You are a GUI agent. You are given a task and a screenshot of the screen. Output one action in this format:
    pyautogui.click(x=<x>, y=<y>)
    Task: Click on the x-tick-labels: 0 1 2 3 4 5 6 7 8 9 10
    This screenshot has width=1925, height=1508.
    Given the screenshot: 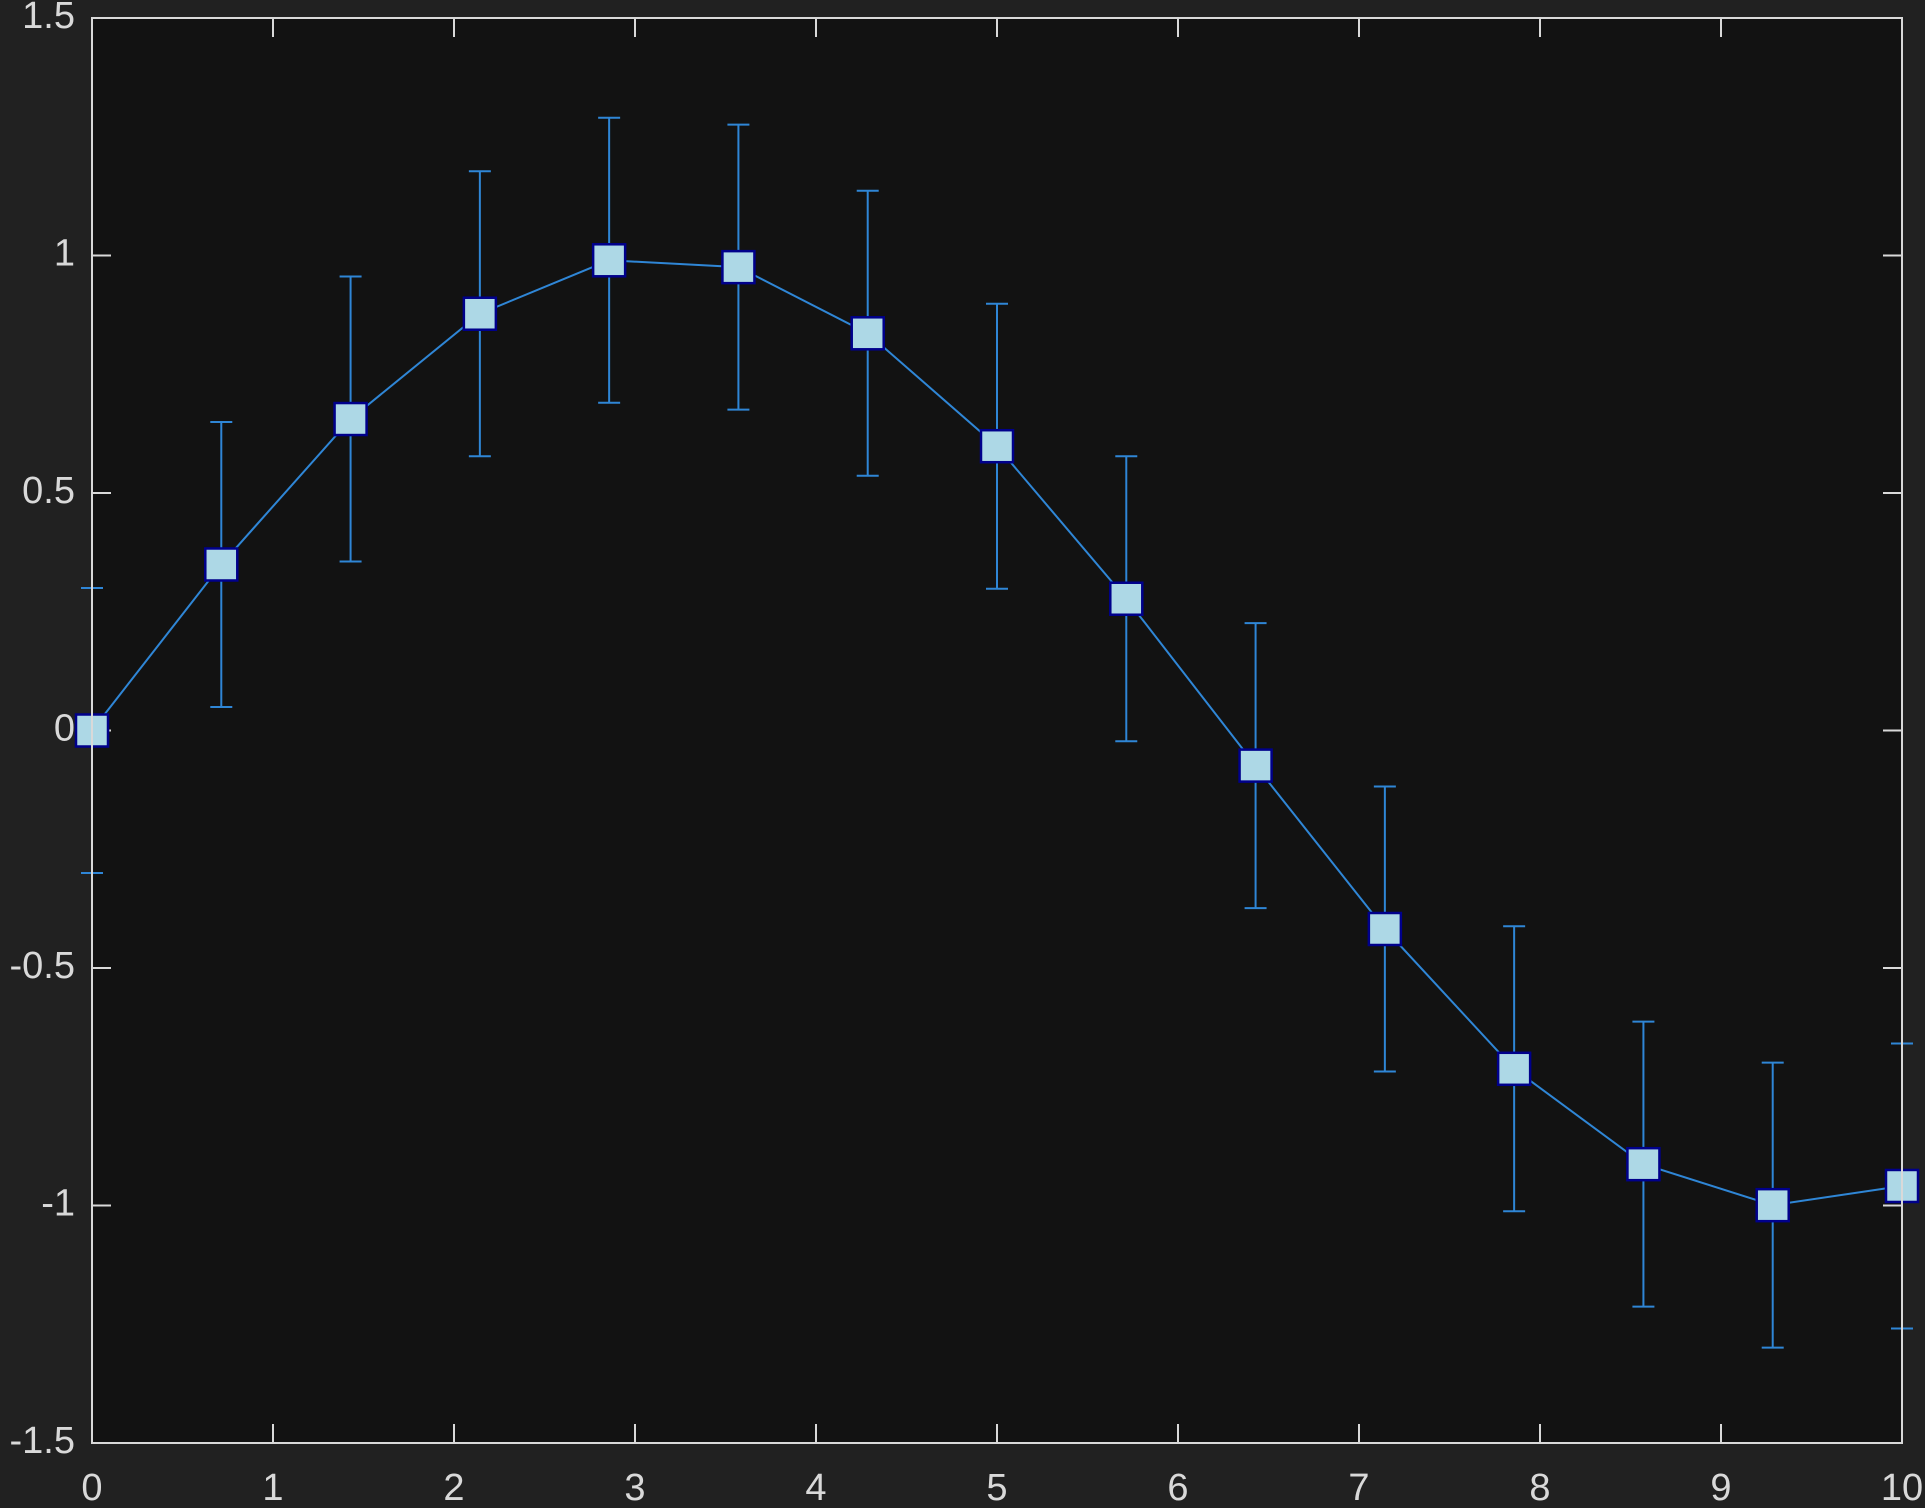 What is the action you would take?
    pyautogui.click(x=1002, y=1487)
    